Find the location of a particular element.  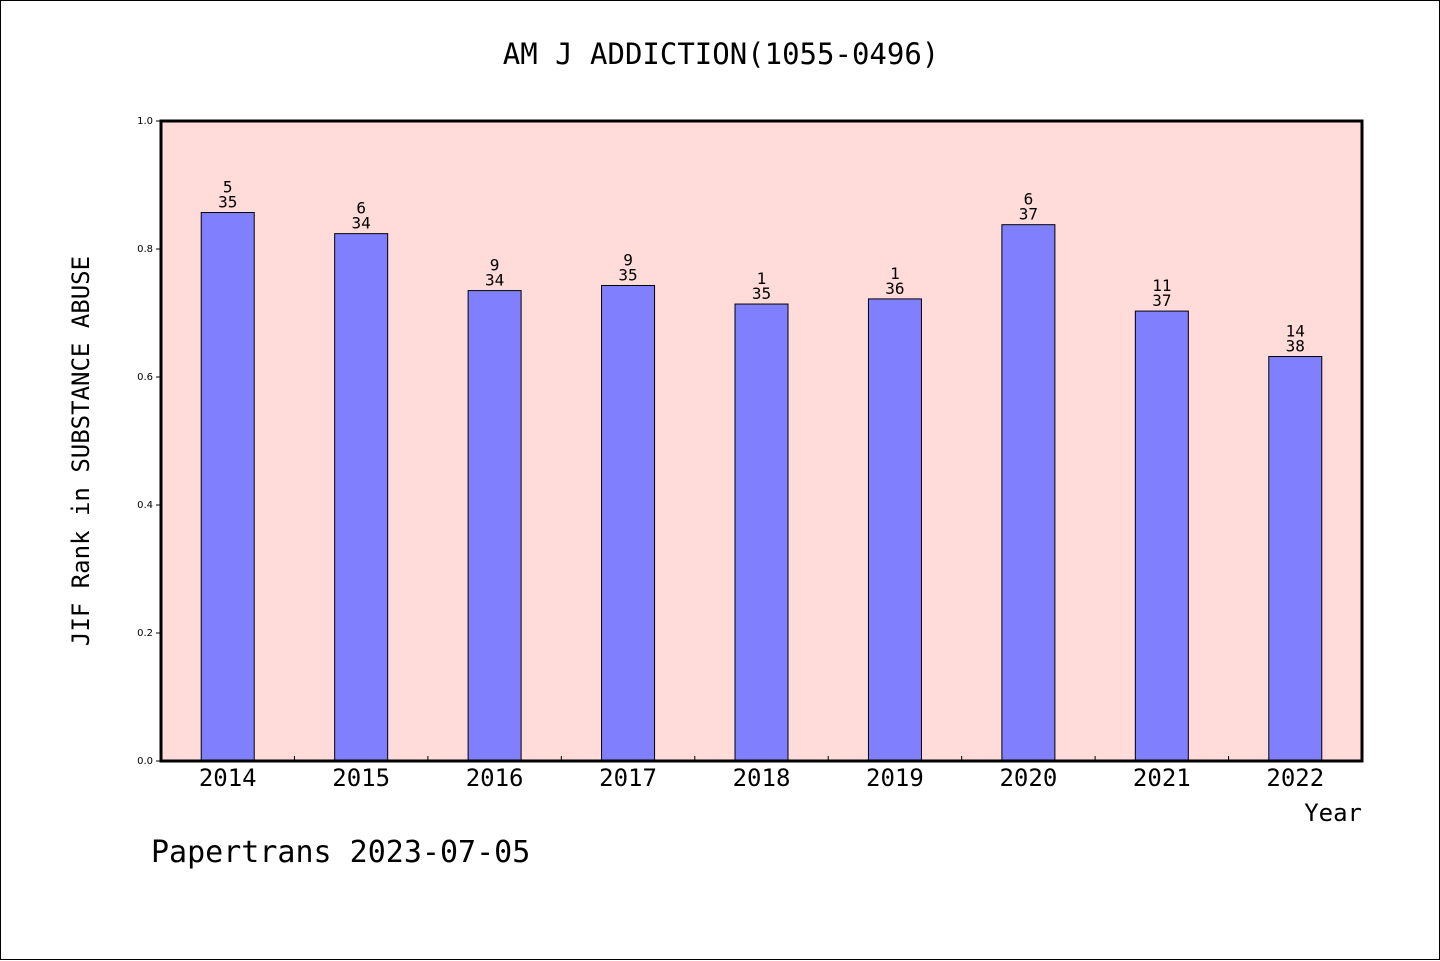

bar-2016 is located at coordinates (494, 526).